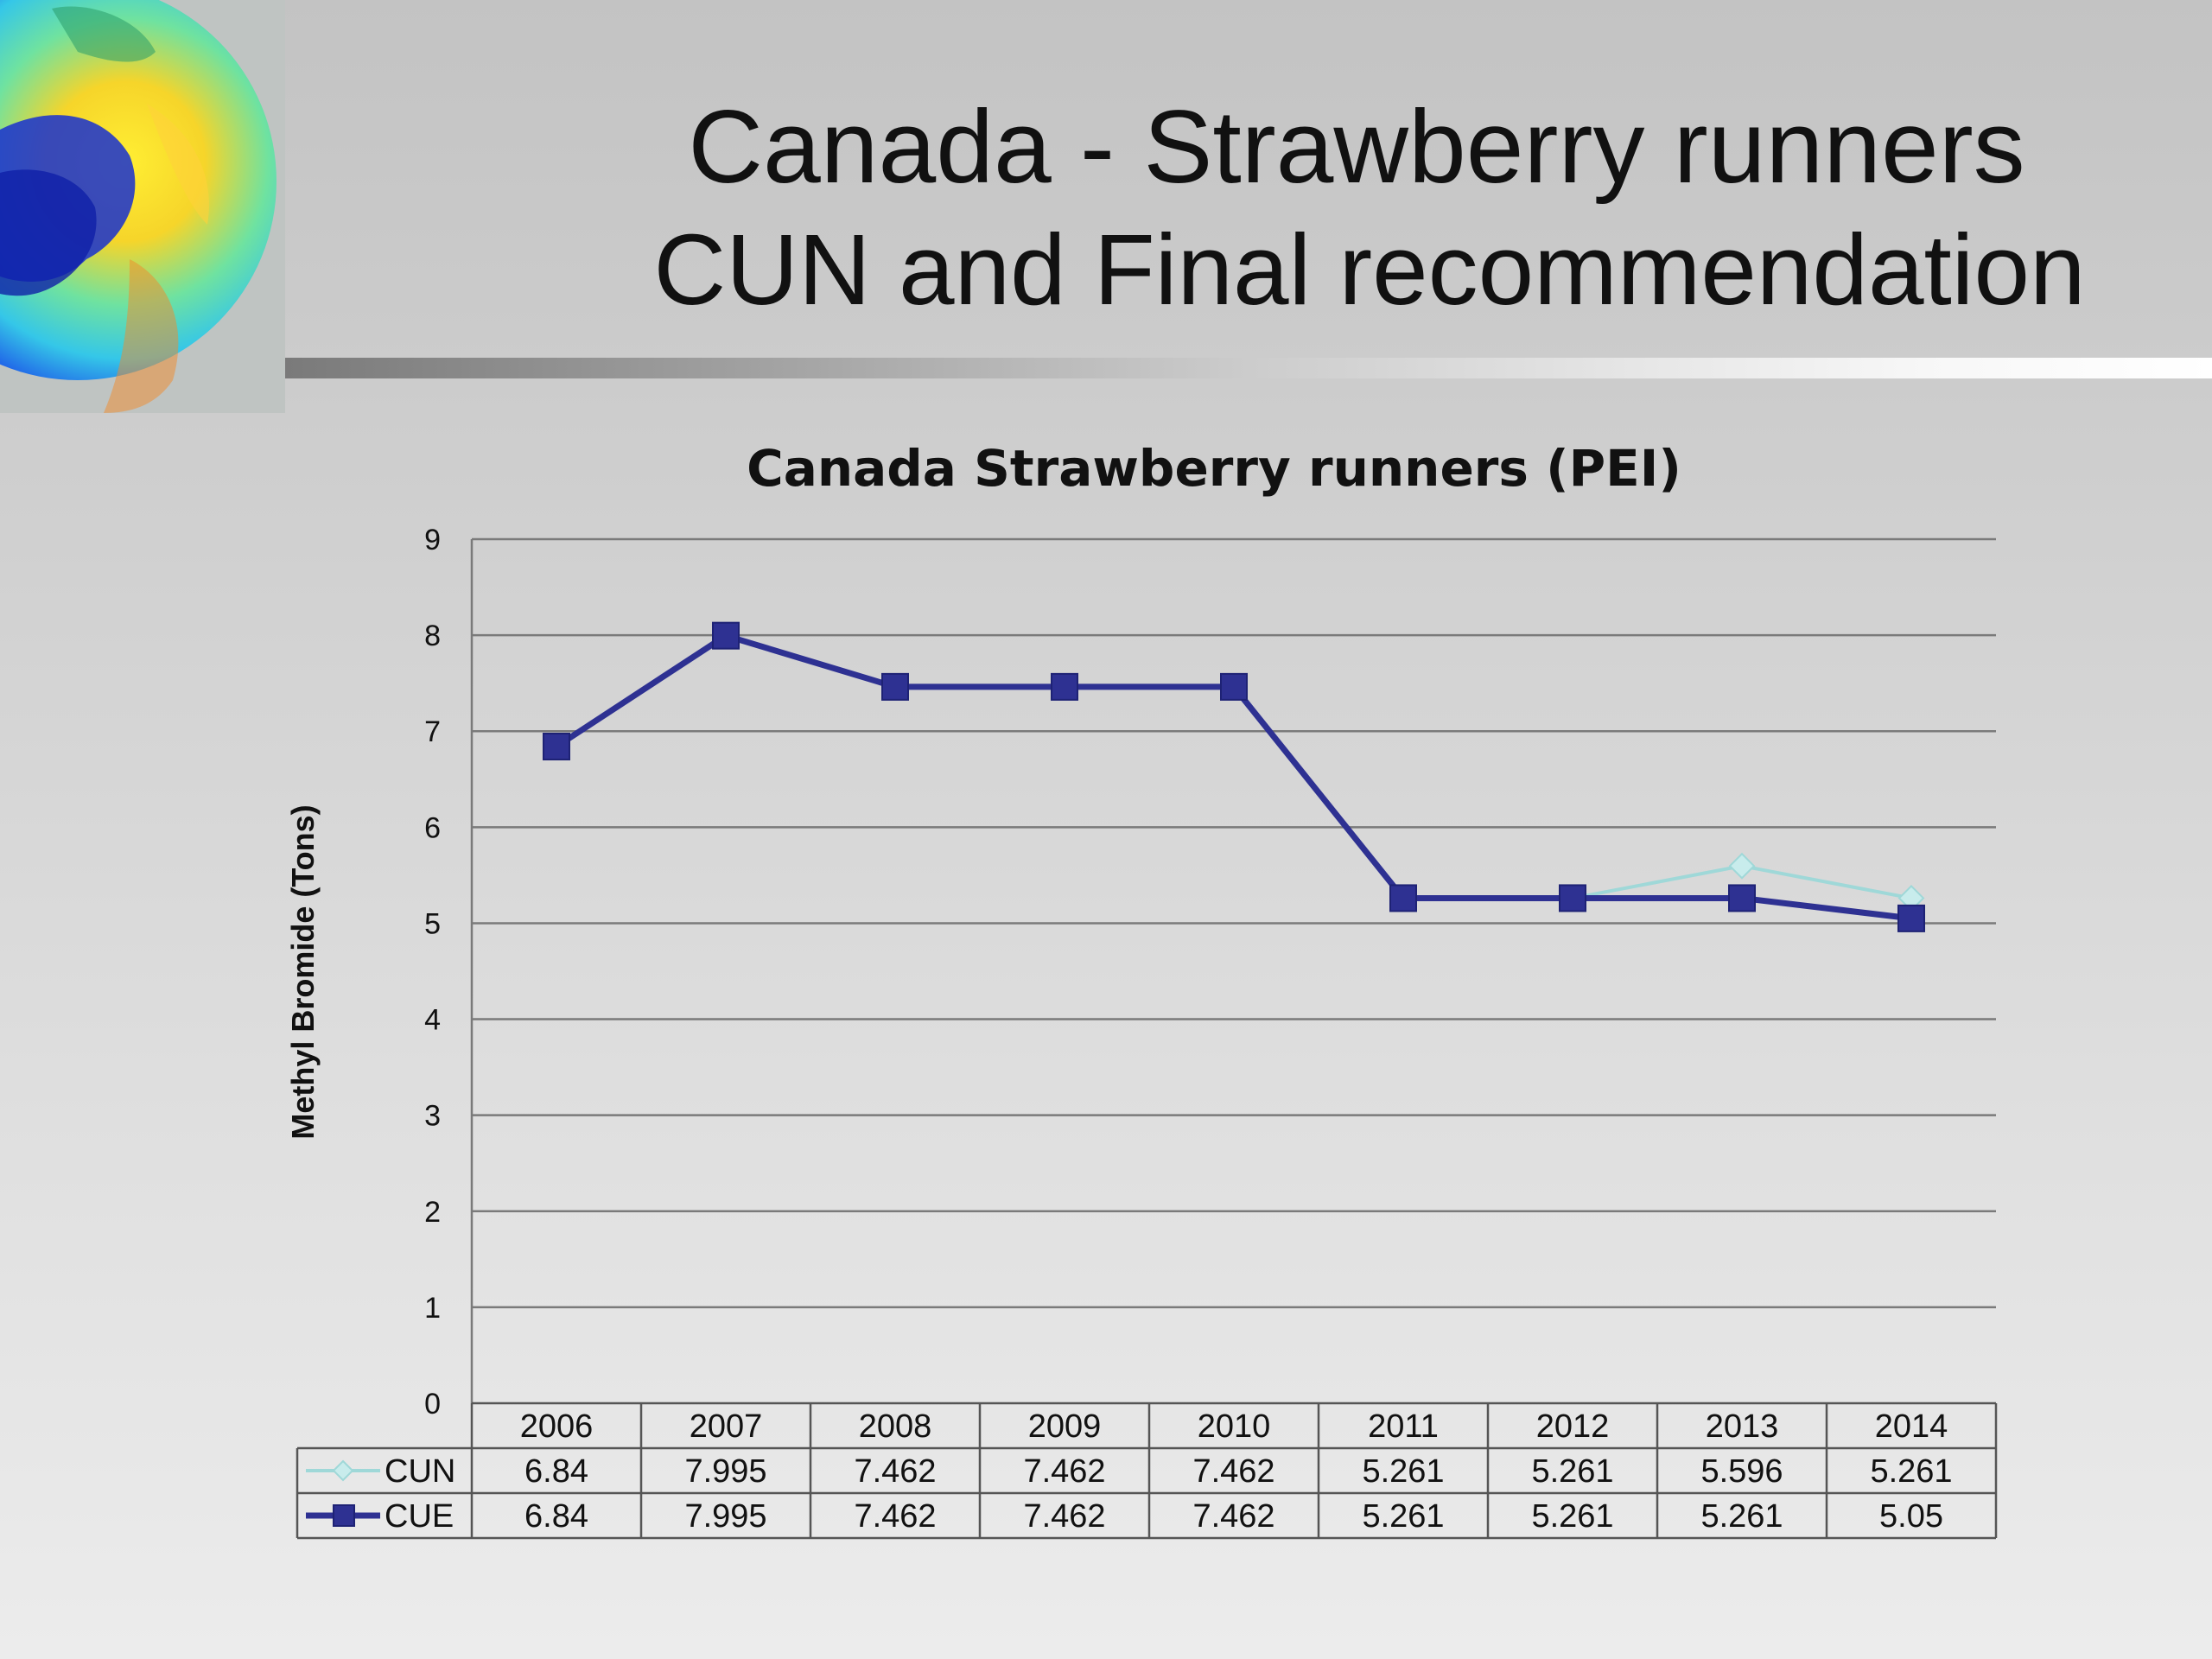  I want to click on x-tick-label: 2012, so click(1573, 1426).